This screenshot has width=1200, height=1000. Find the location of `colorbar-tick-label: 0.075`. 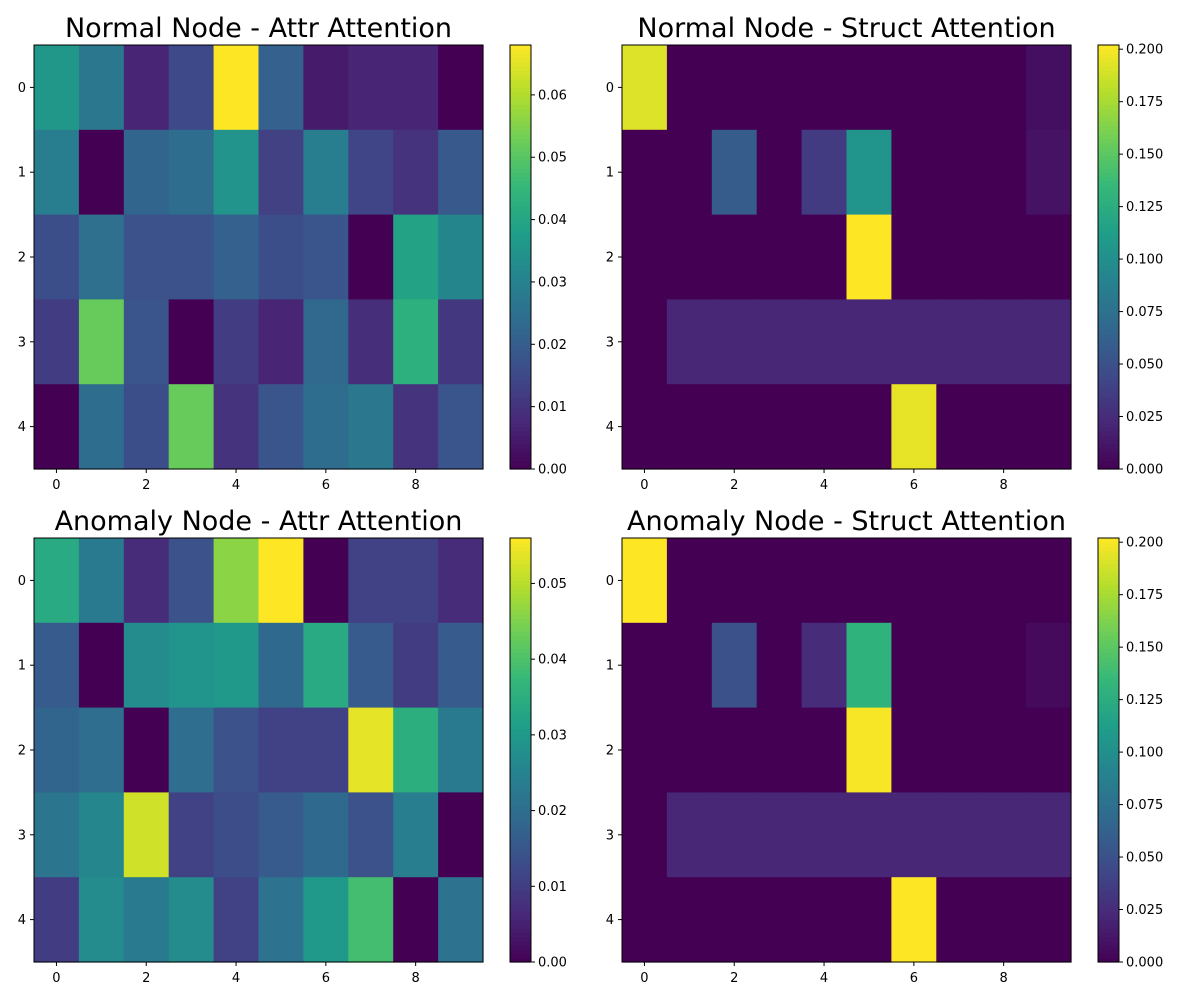

colorbar-tick-label: 0.075 is located at coordinates (1144, 805).